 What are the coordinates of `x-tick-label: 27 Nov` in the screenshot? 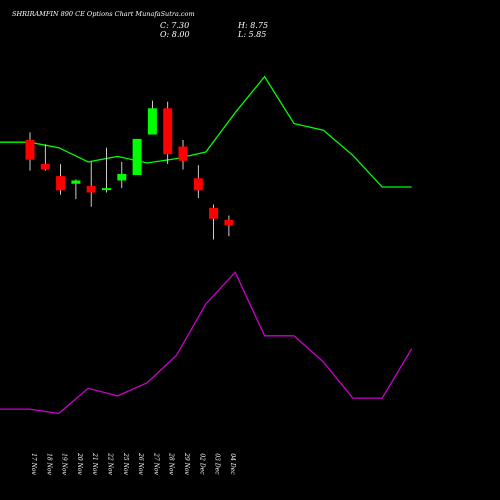 It's located at (155, 463).